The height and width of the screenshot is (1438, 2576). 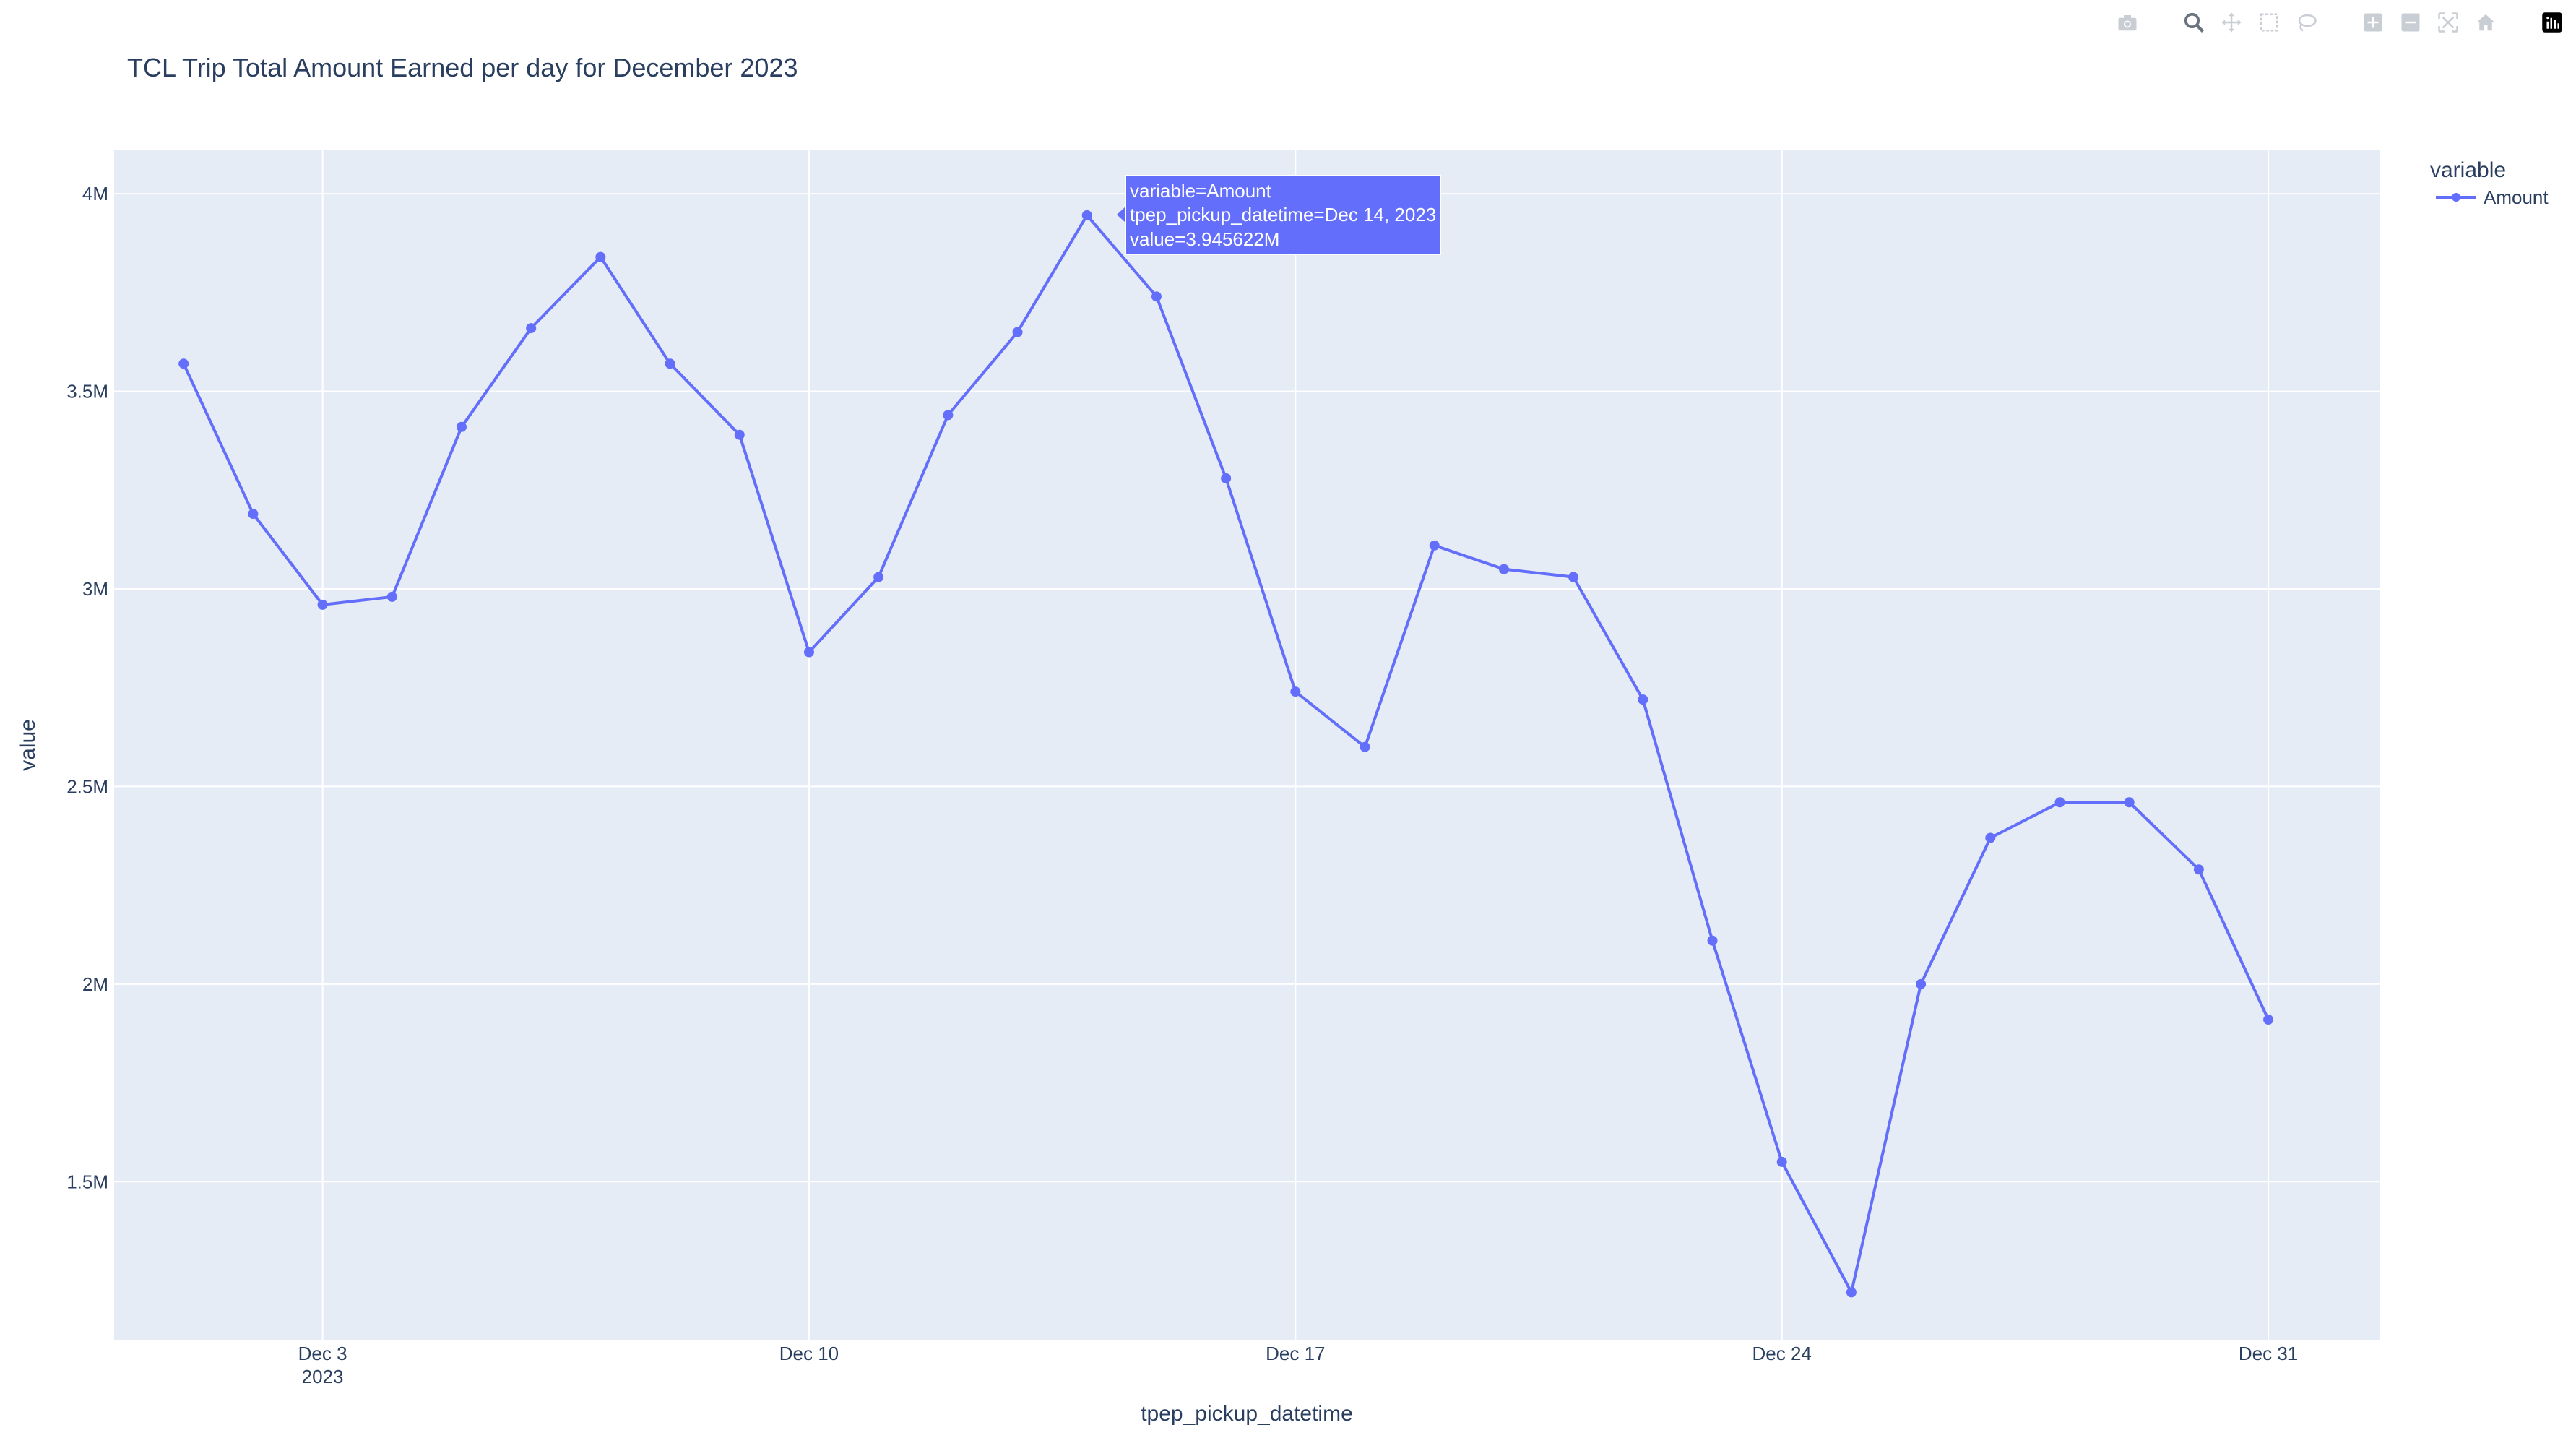 What do you see at coordinates (1201, 191) in the screenshot?
I see `hover-line-1: variable=Amount` at bounding box center [1201, 191].